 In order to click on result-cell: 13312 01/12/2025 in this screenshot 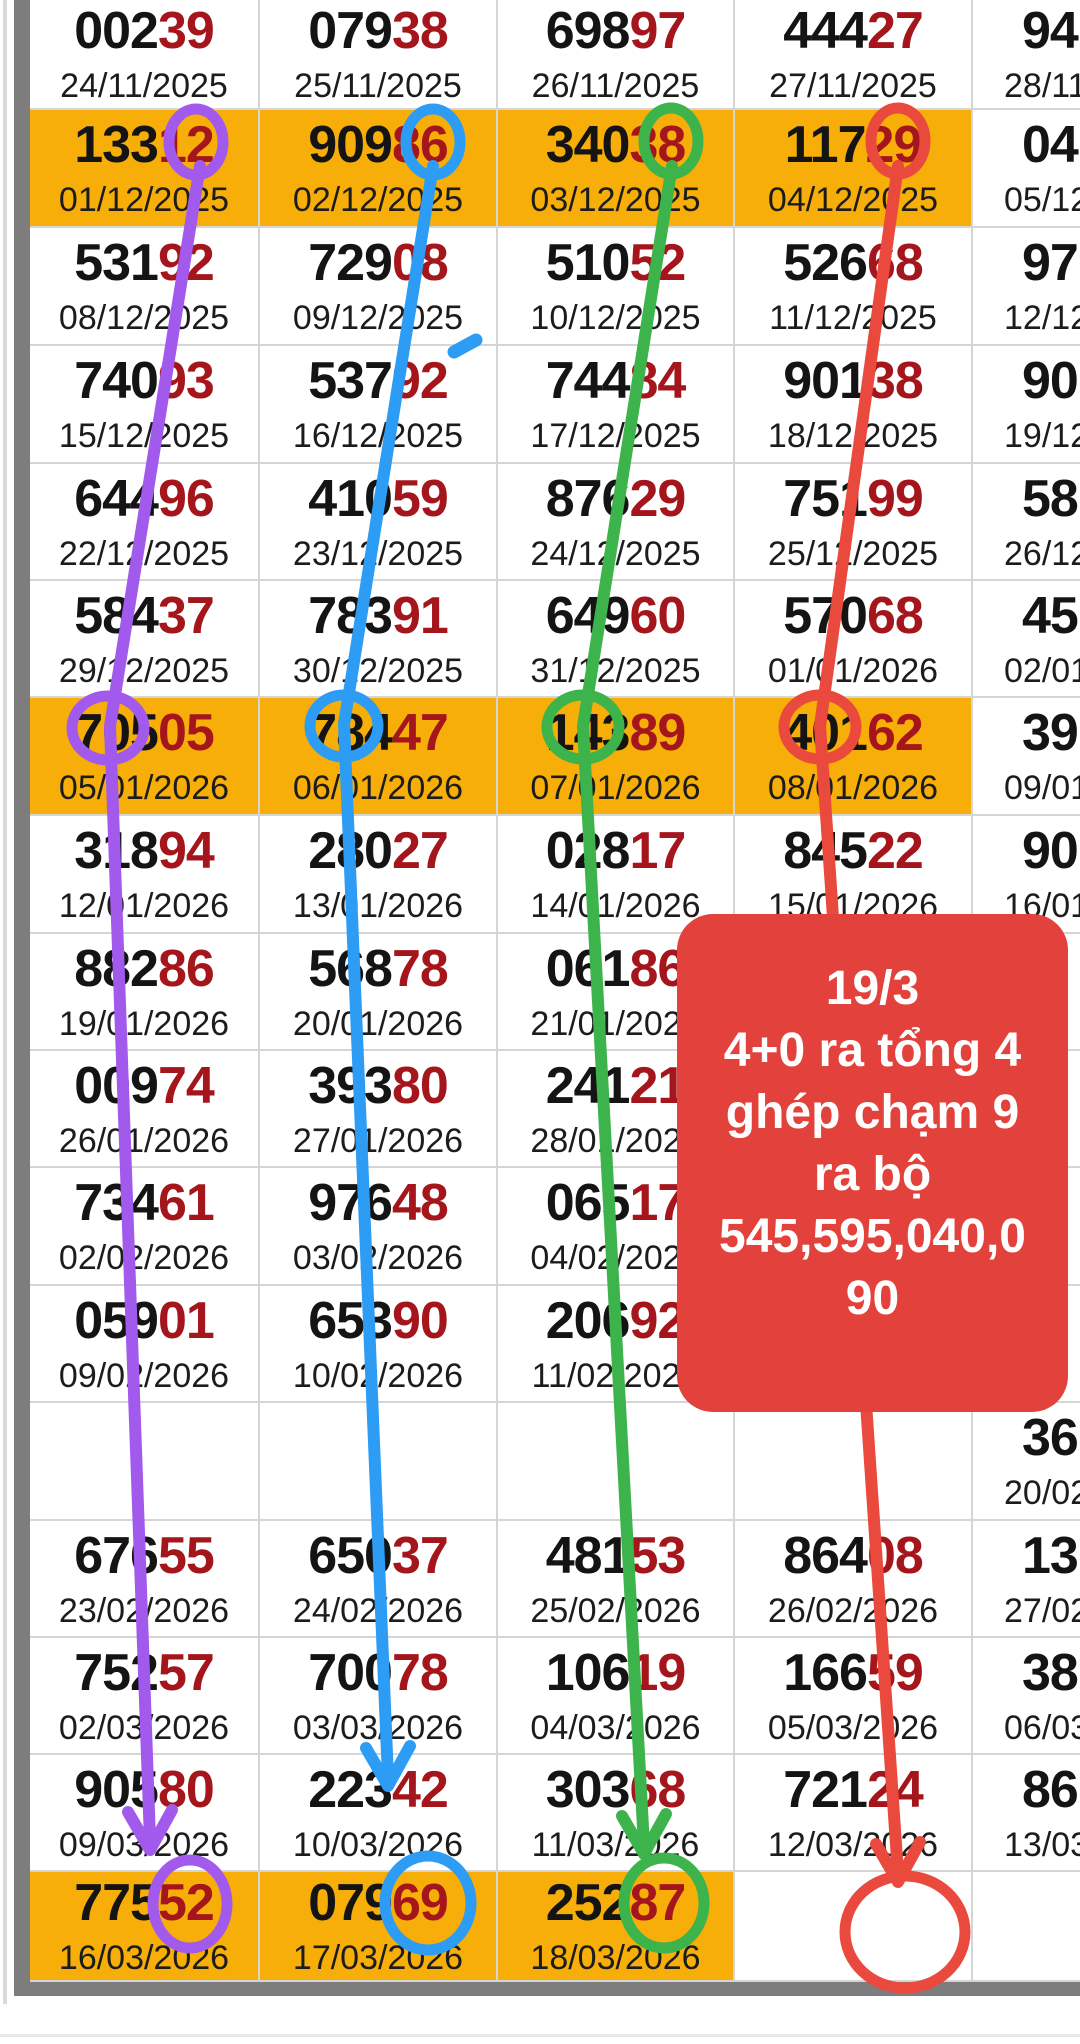, I will do `click(145, 169)`.